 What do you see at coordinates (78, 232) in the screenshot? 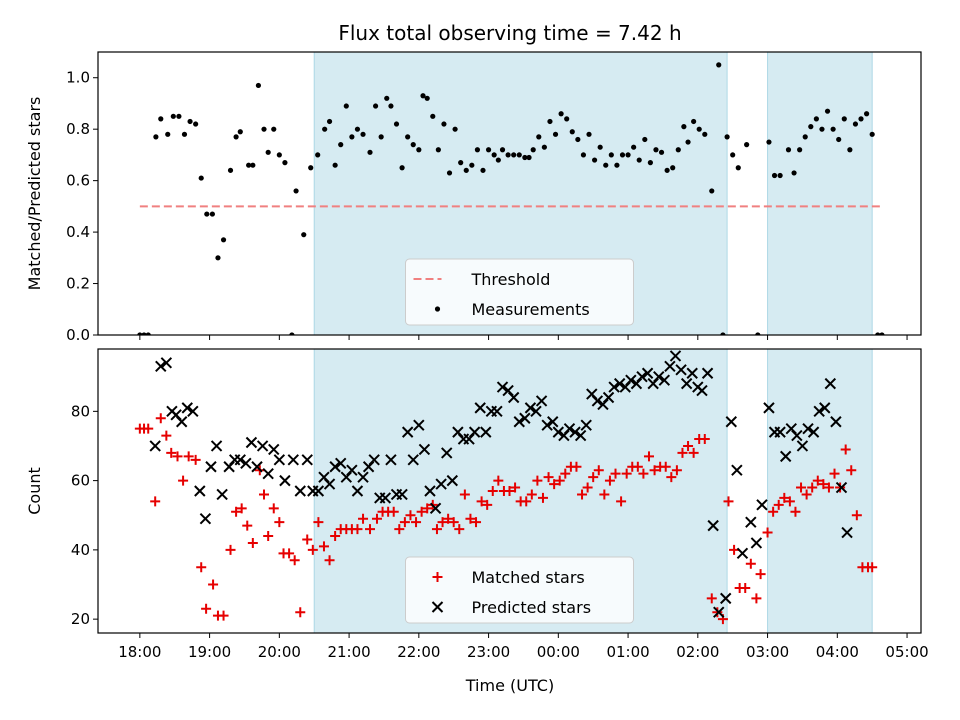
I see `y-tick-label: 0.4` at bounding box center [78, 232].